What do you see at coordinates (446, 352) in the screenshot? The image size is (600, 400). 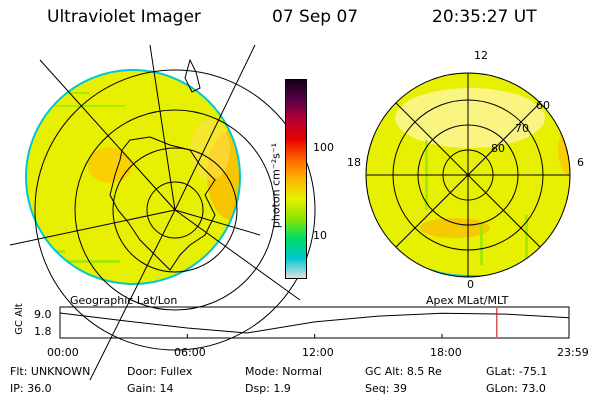 I see `xtick-1800: 18:00` at bounding box center [446, 352].